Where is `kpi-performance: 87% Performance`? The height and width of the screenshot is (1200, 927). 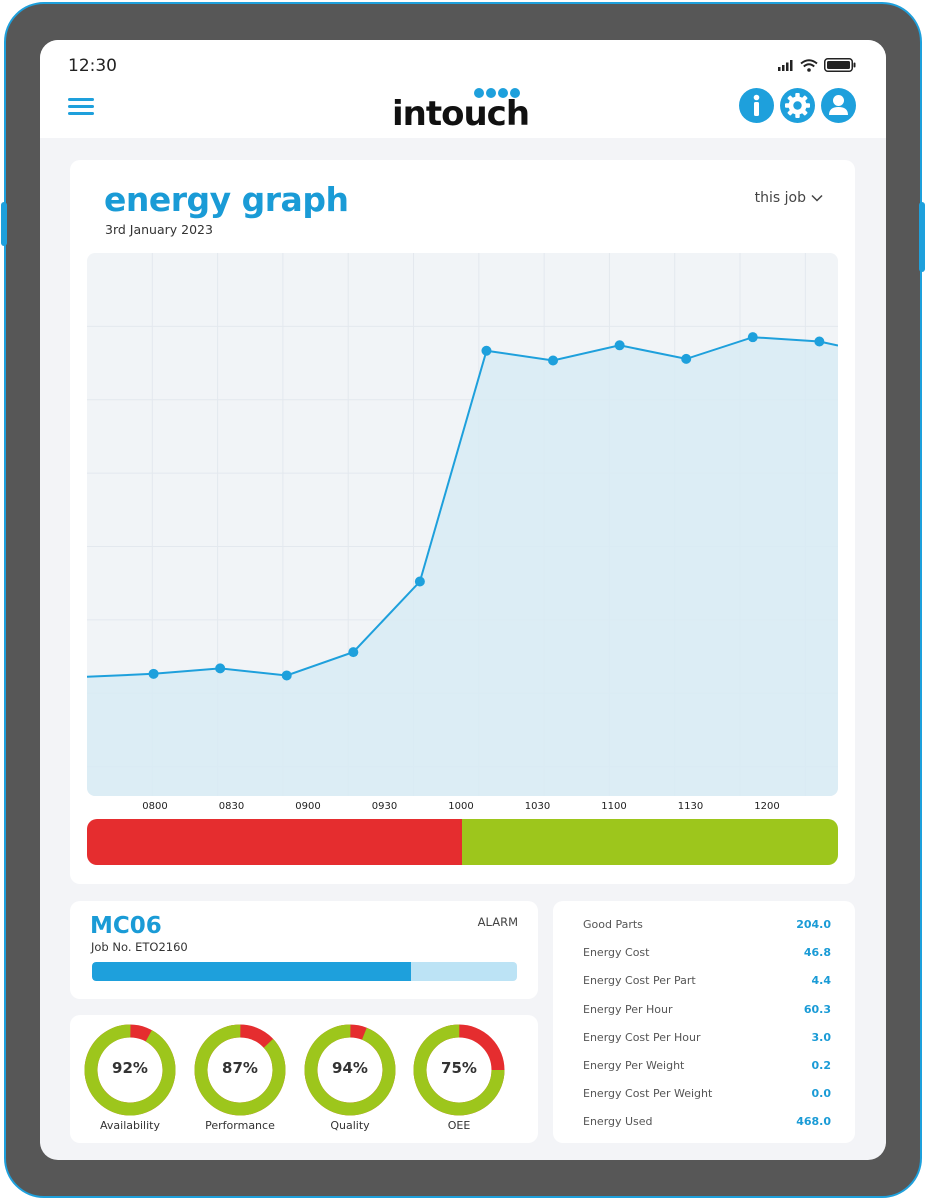 kpi-performance: 87% Performance is located at coordinates (240, 1077).